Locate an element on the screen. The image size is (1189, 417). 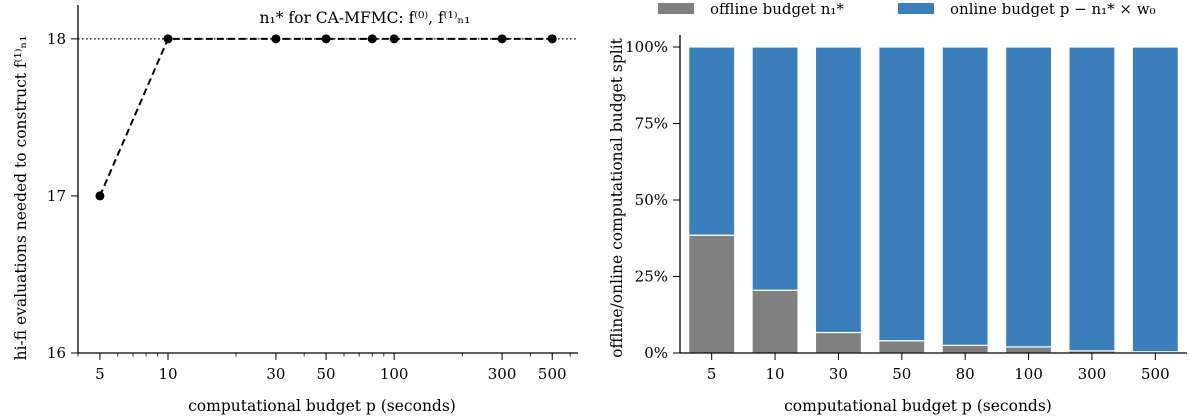
right-x-tick-label: 10 is located at coordinates (775, 374).